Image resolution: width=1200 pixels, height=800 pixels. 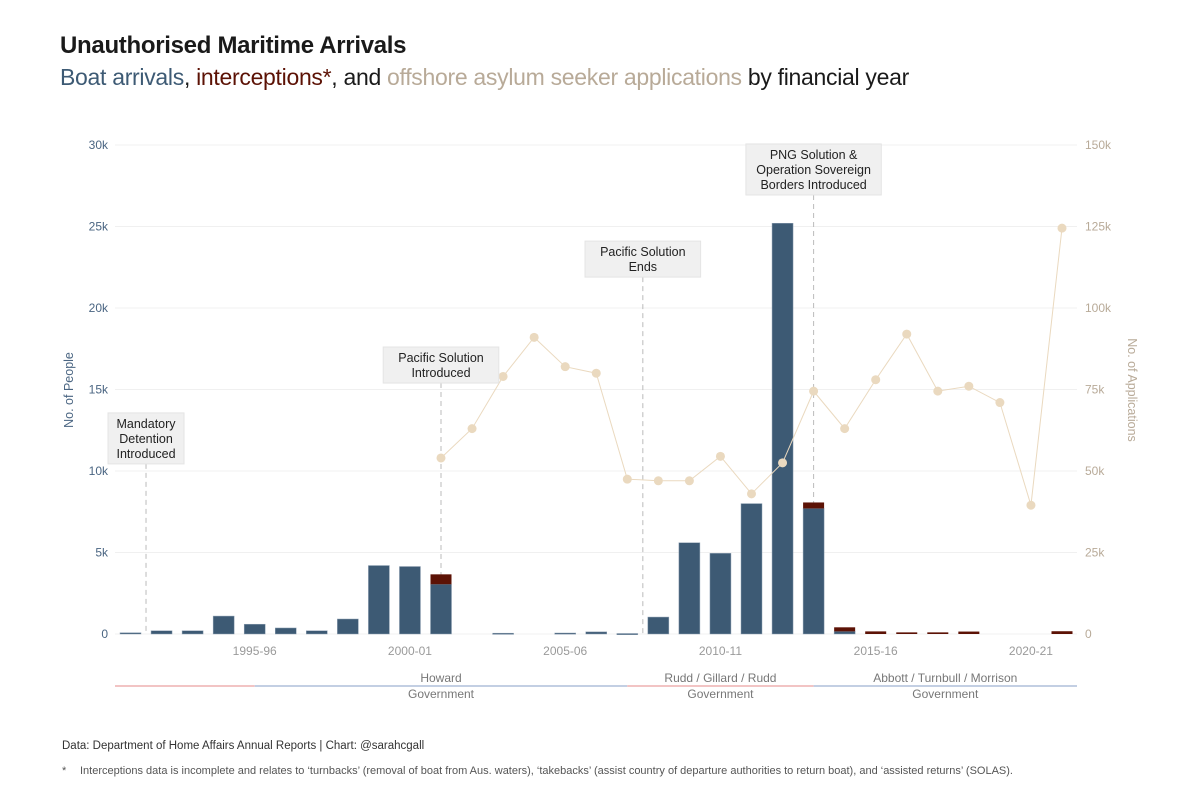 I want to click on y2-tick-label: 50k, so click(x=1095, y=471).